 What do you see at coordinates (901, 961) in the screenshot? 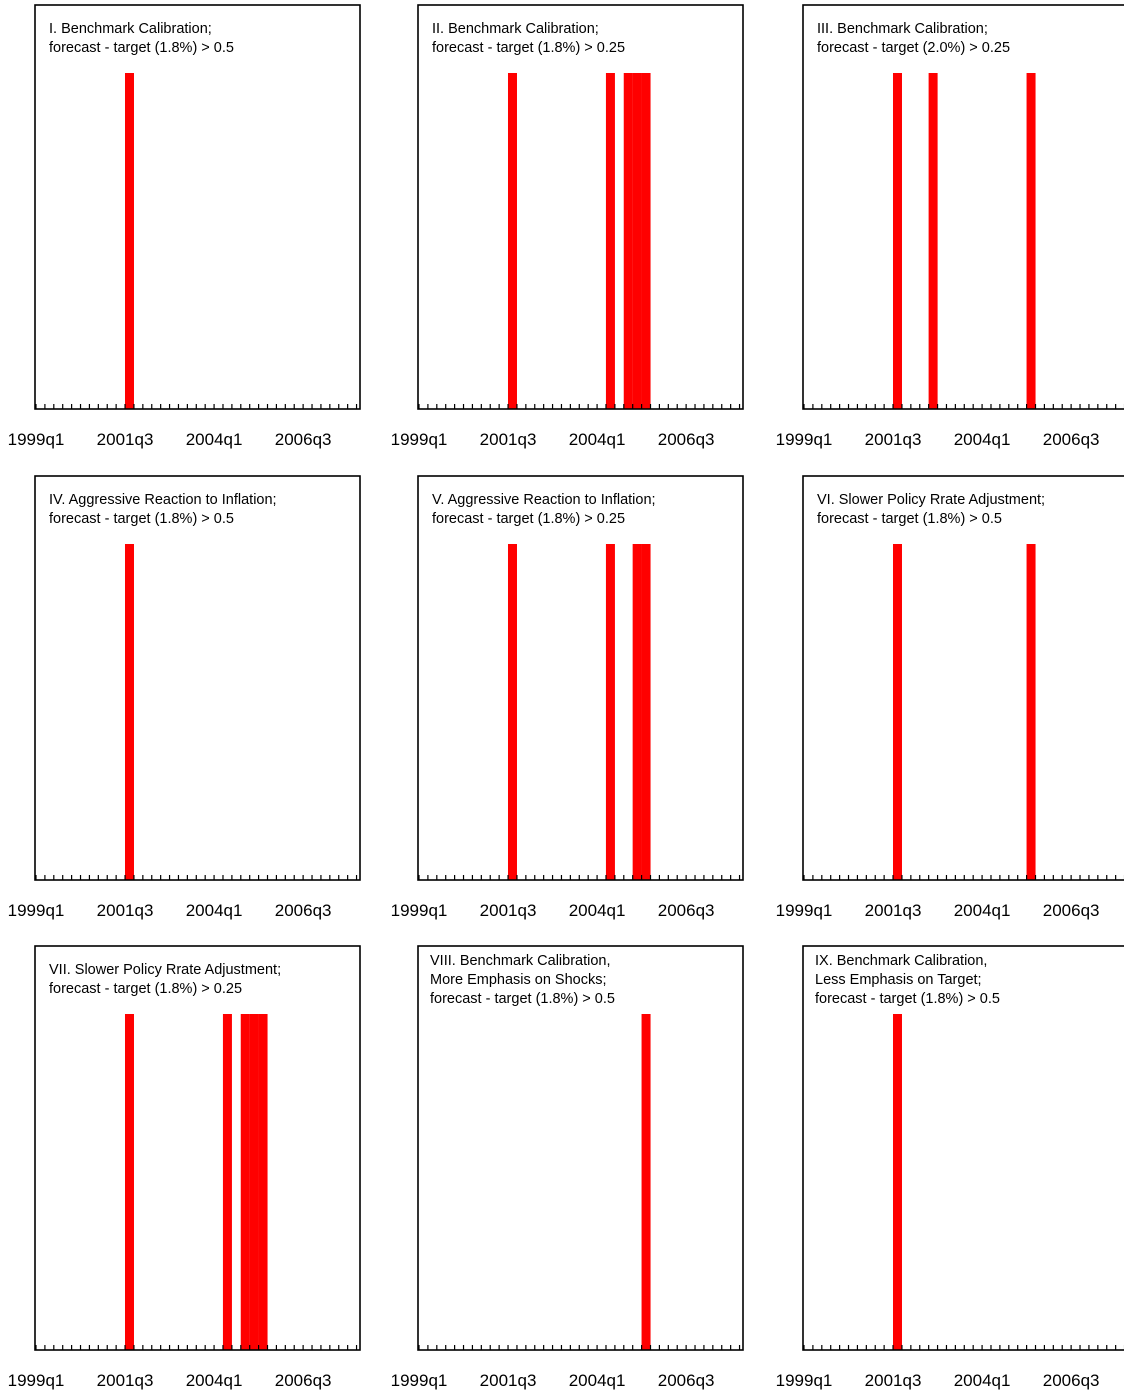
I see `panel-title-line: IX. Benchmark Calibration,` at bounding box center [901, 961].